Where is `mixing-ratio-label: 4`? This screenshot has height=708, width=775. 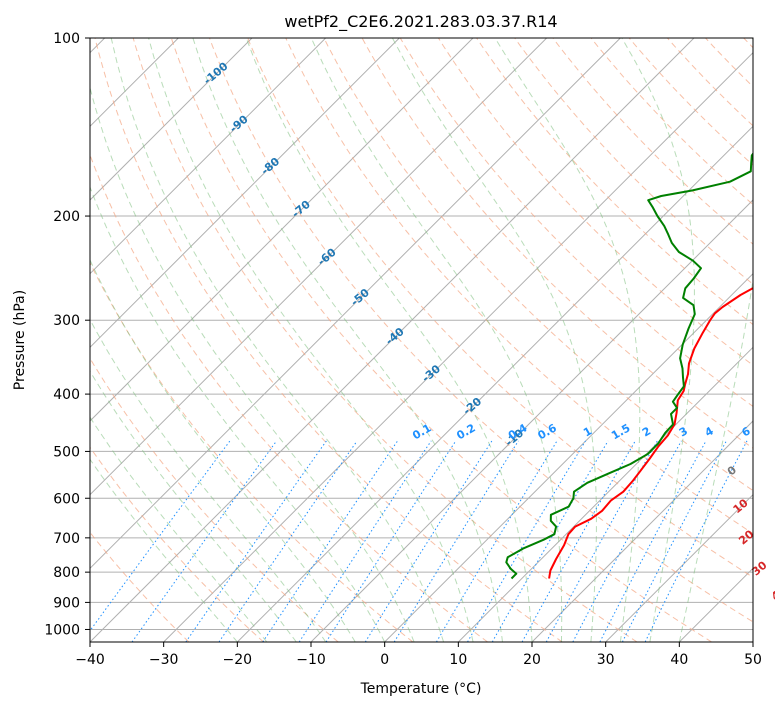
mixing-ratio-label: 4 is located at coordinates (709, 431).